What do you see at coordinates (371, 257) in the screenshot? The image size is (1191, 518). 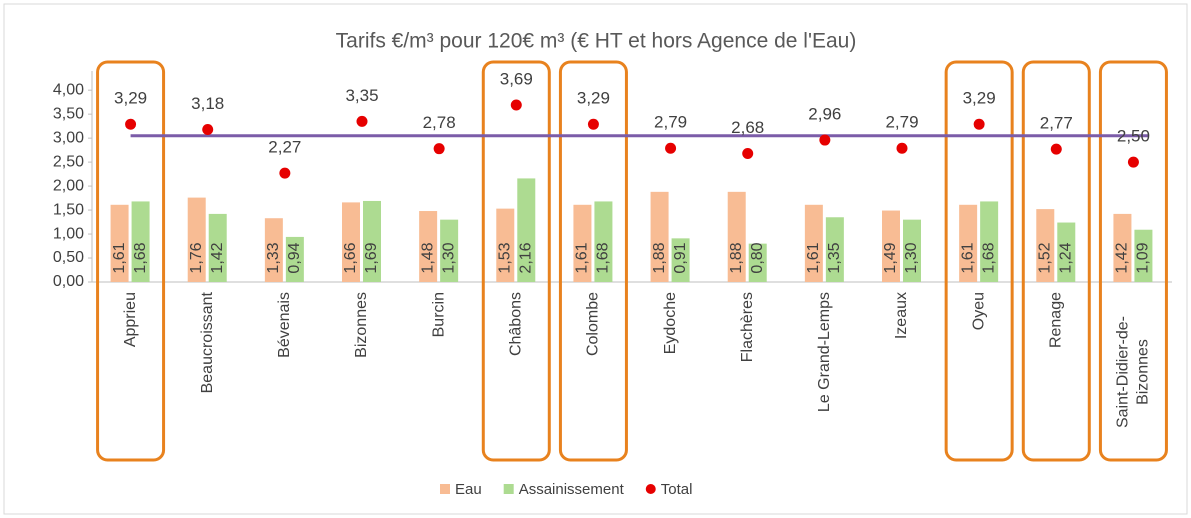 I see `bar-value-label: 1,69` at bounding box center [371, 257].